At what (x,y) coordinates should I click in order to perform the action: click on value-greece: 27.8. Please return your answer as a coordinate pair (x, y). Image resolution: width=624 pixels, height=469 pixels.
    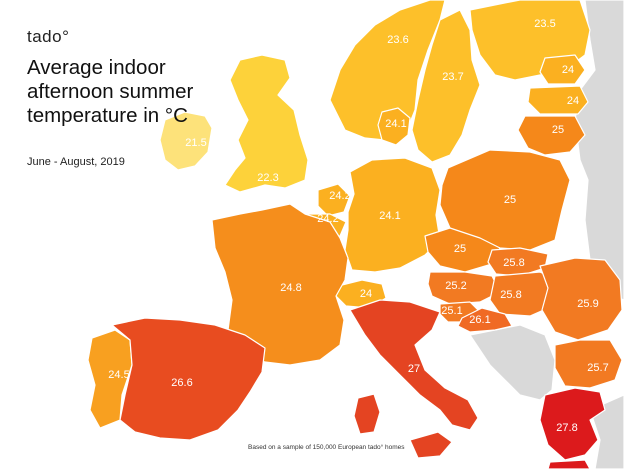
    Looking at the image, I should click on (566, 428).